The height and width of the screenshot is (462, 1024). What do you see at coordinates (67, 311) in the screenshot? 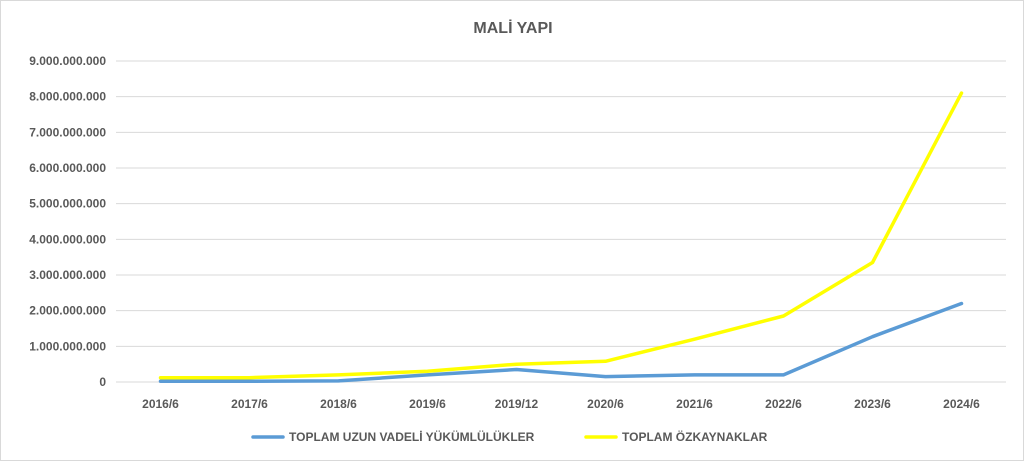
I see `y-tick-label: 2.000.000.000` at bounding box center [67, 311].